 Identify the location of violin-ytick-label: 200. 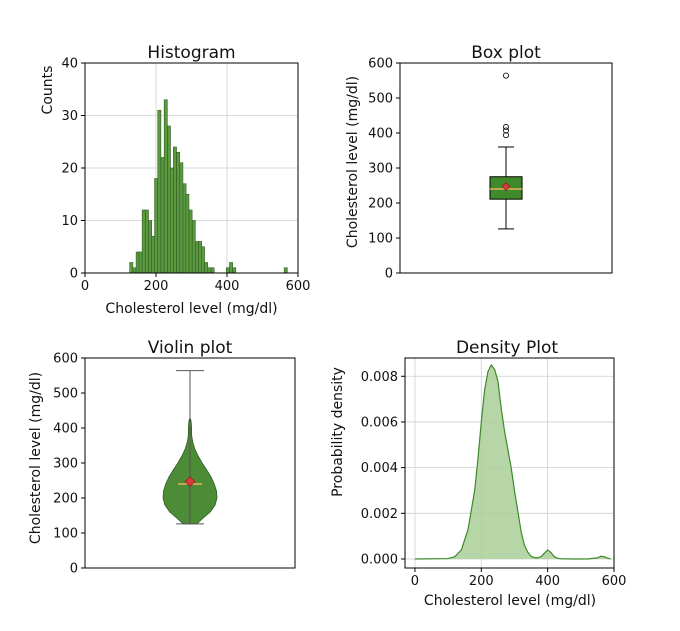
(65, 499).